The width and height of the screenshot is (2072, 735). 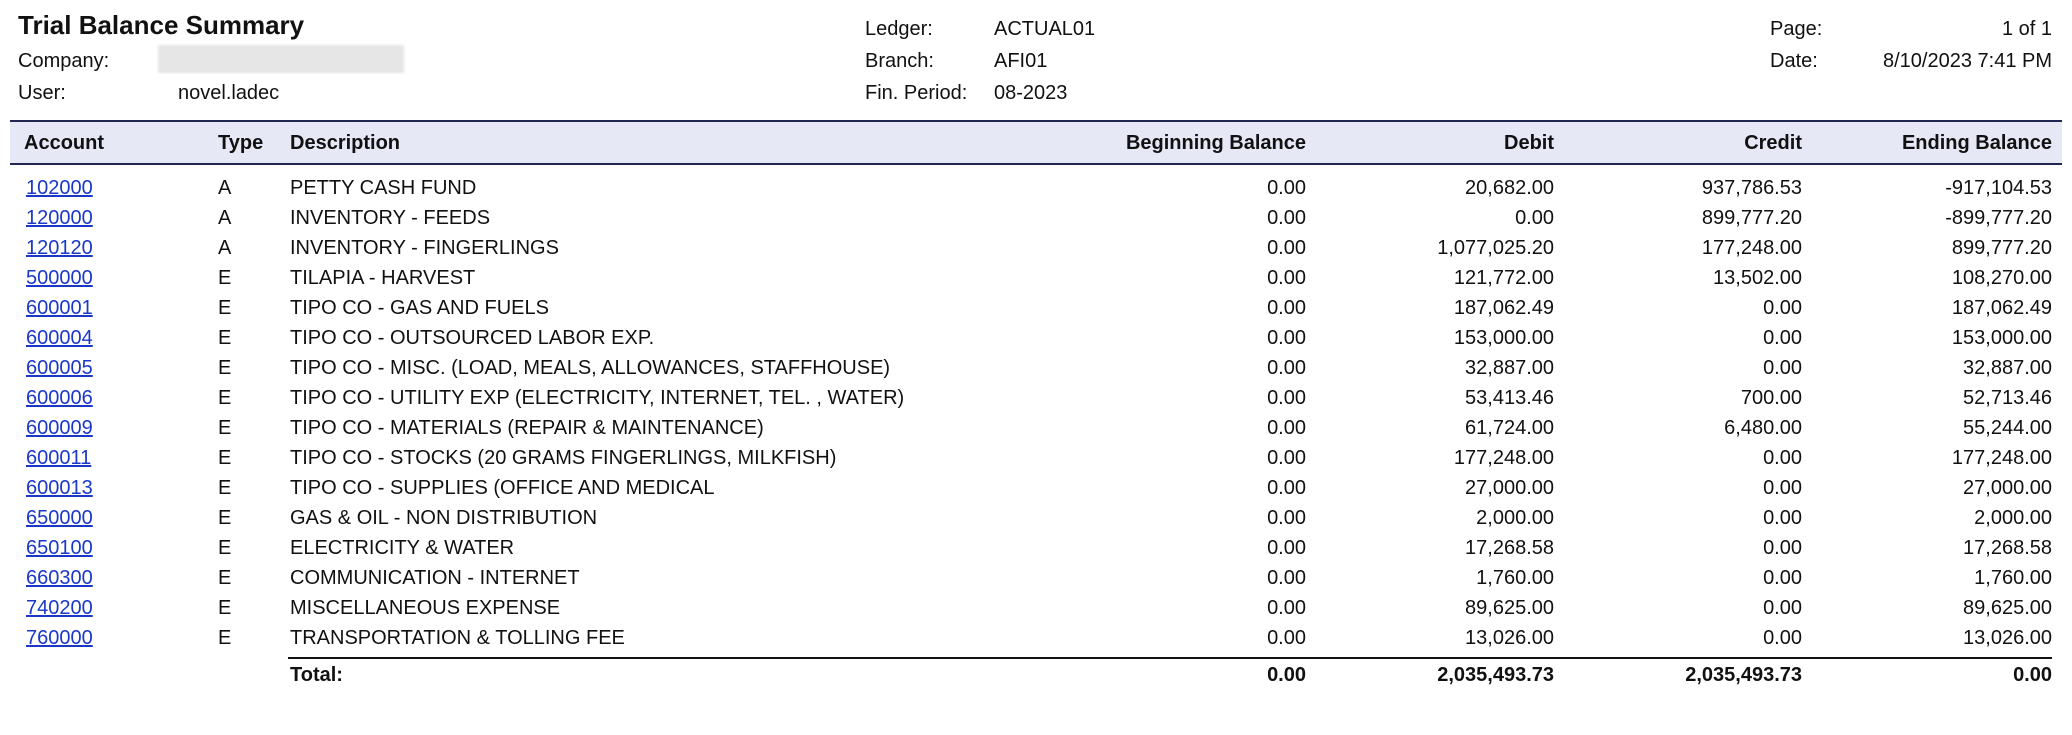 I want to click on page-value: 1 of 1, so click(x=2026, y=29).